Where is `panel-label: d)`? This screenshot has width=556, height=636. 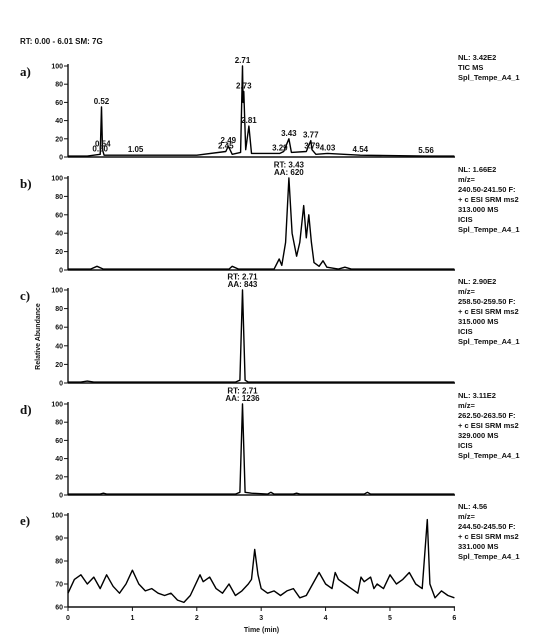 panel-label: d) is located at coordinates (26, 409).